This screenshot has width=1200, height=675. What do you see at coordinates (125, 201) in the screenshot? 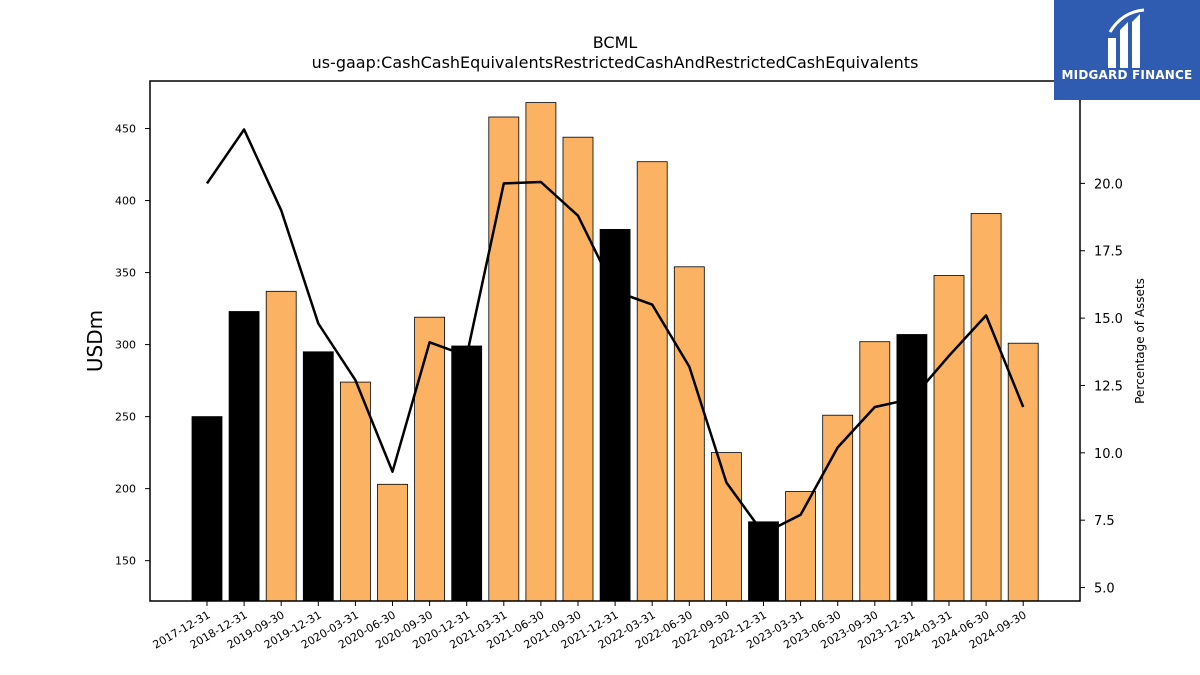
I see `y-tick-label: 400` at bounding box center [125, 201].